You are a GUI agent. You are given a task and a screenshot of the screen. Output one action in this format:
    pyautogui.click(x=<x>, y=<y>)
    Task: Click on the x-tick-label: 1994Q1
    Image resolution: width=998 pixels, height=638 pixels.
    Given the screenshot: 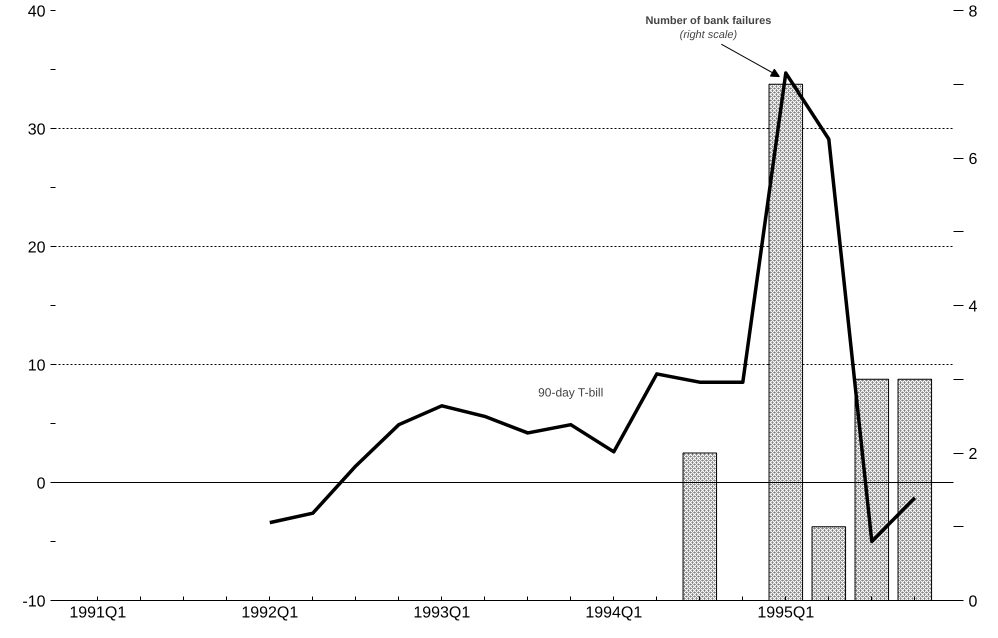 What is the action you would take?
    pyautogui.click(x=613, y=613)
    